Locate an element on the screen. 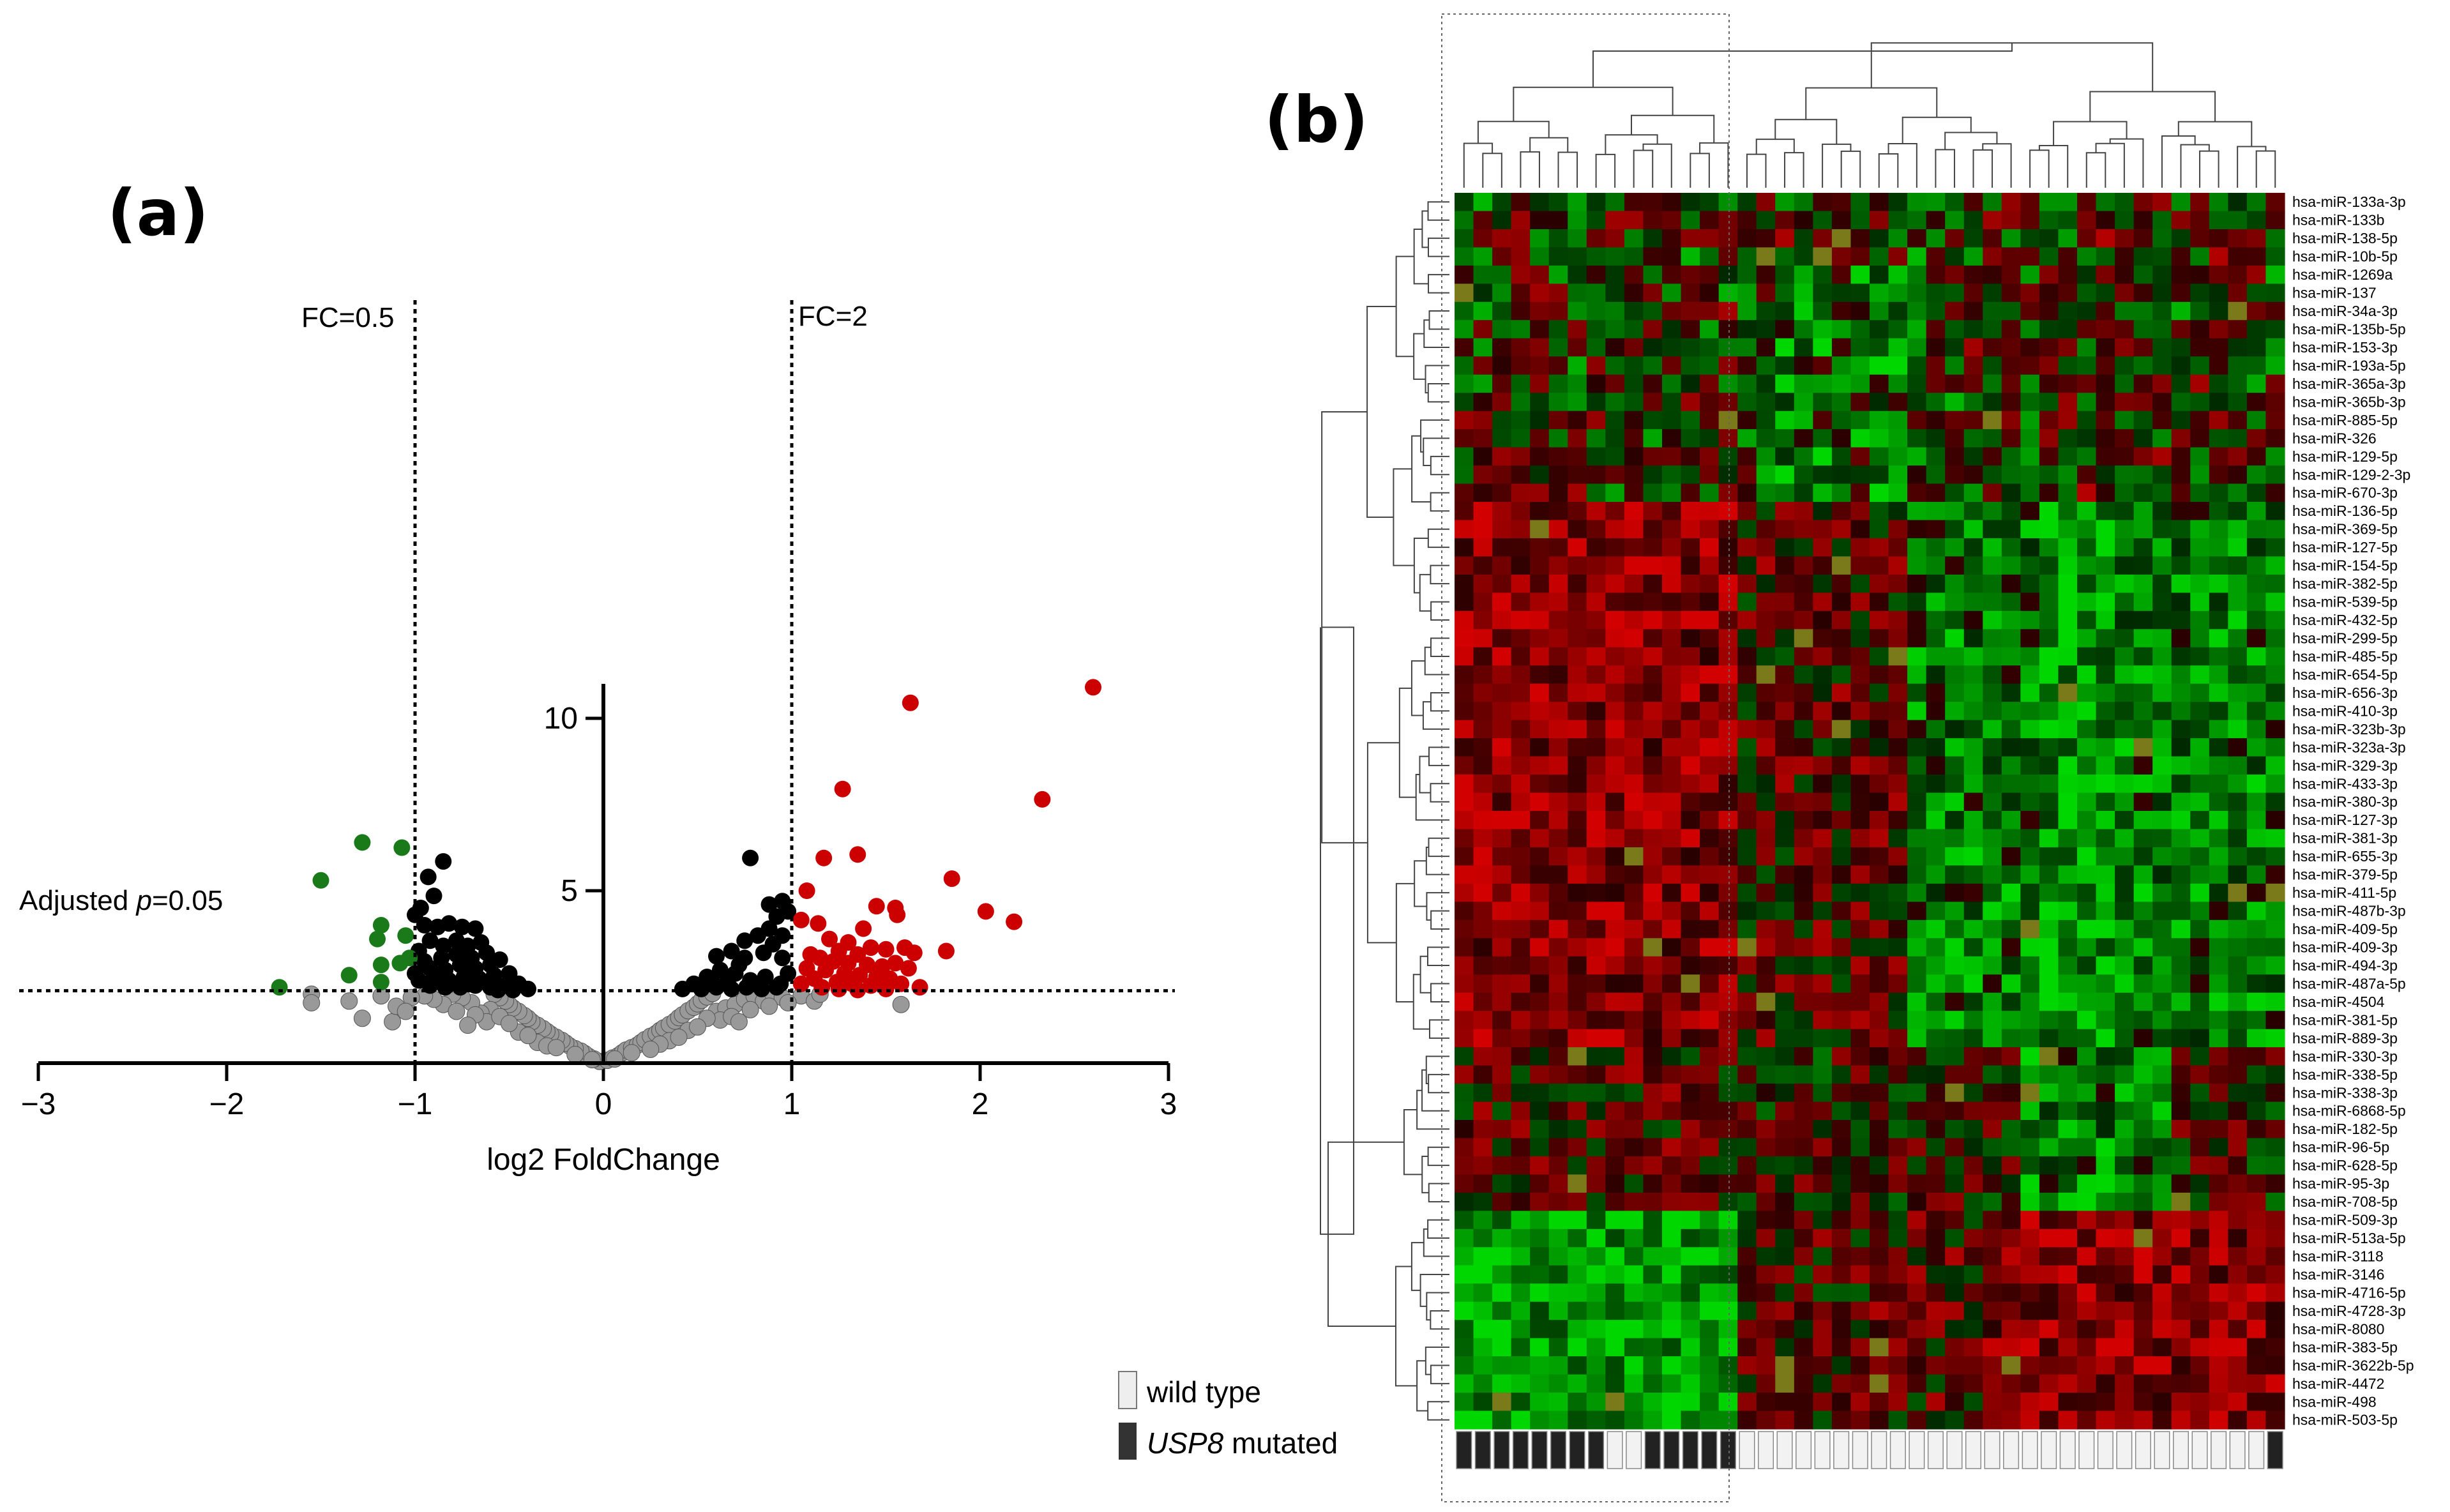 This screenshot has width=2450, height=1512. cell-r20-c41 is located at coordinates (2238, 565).